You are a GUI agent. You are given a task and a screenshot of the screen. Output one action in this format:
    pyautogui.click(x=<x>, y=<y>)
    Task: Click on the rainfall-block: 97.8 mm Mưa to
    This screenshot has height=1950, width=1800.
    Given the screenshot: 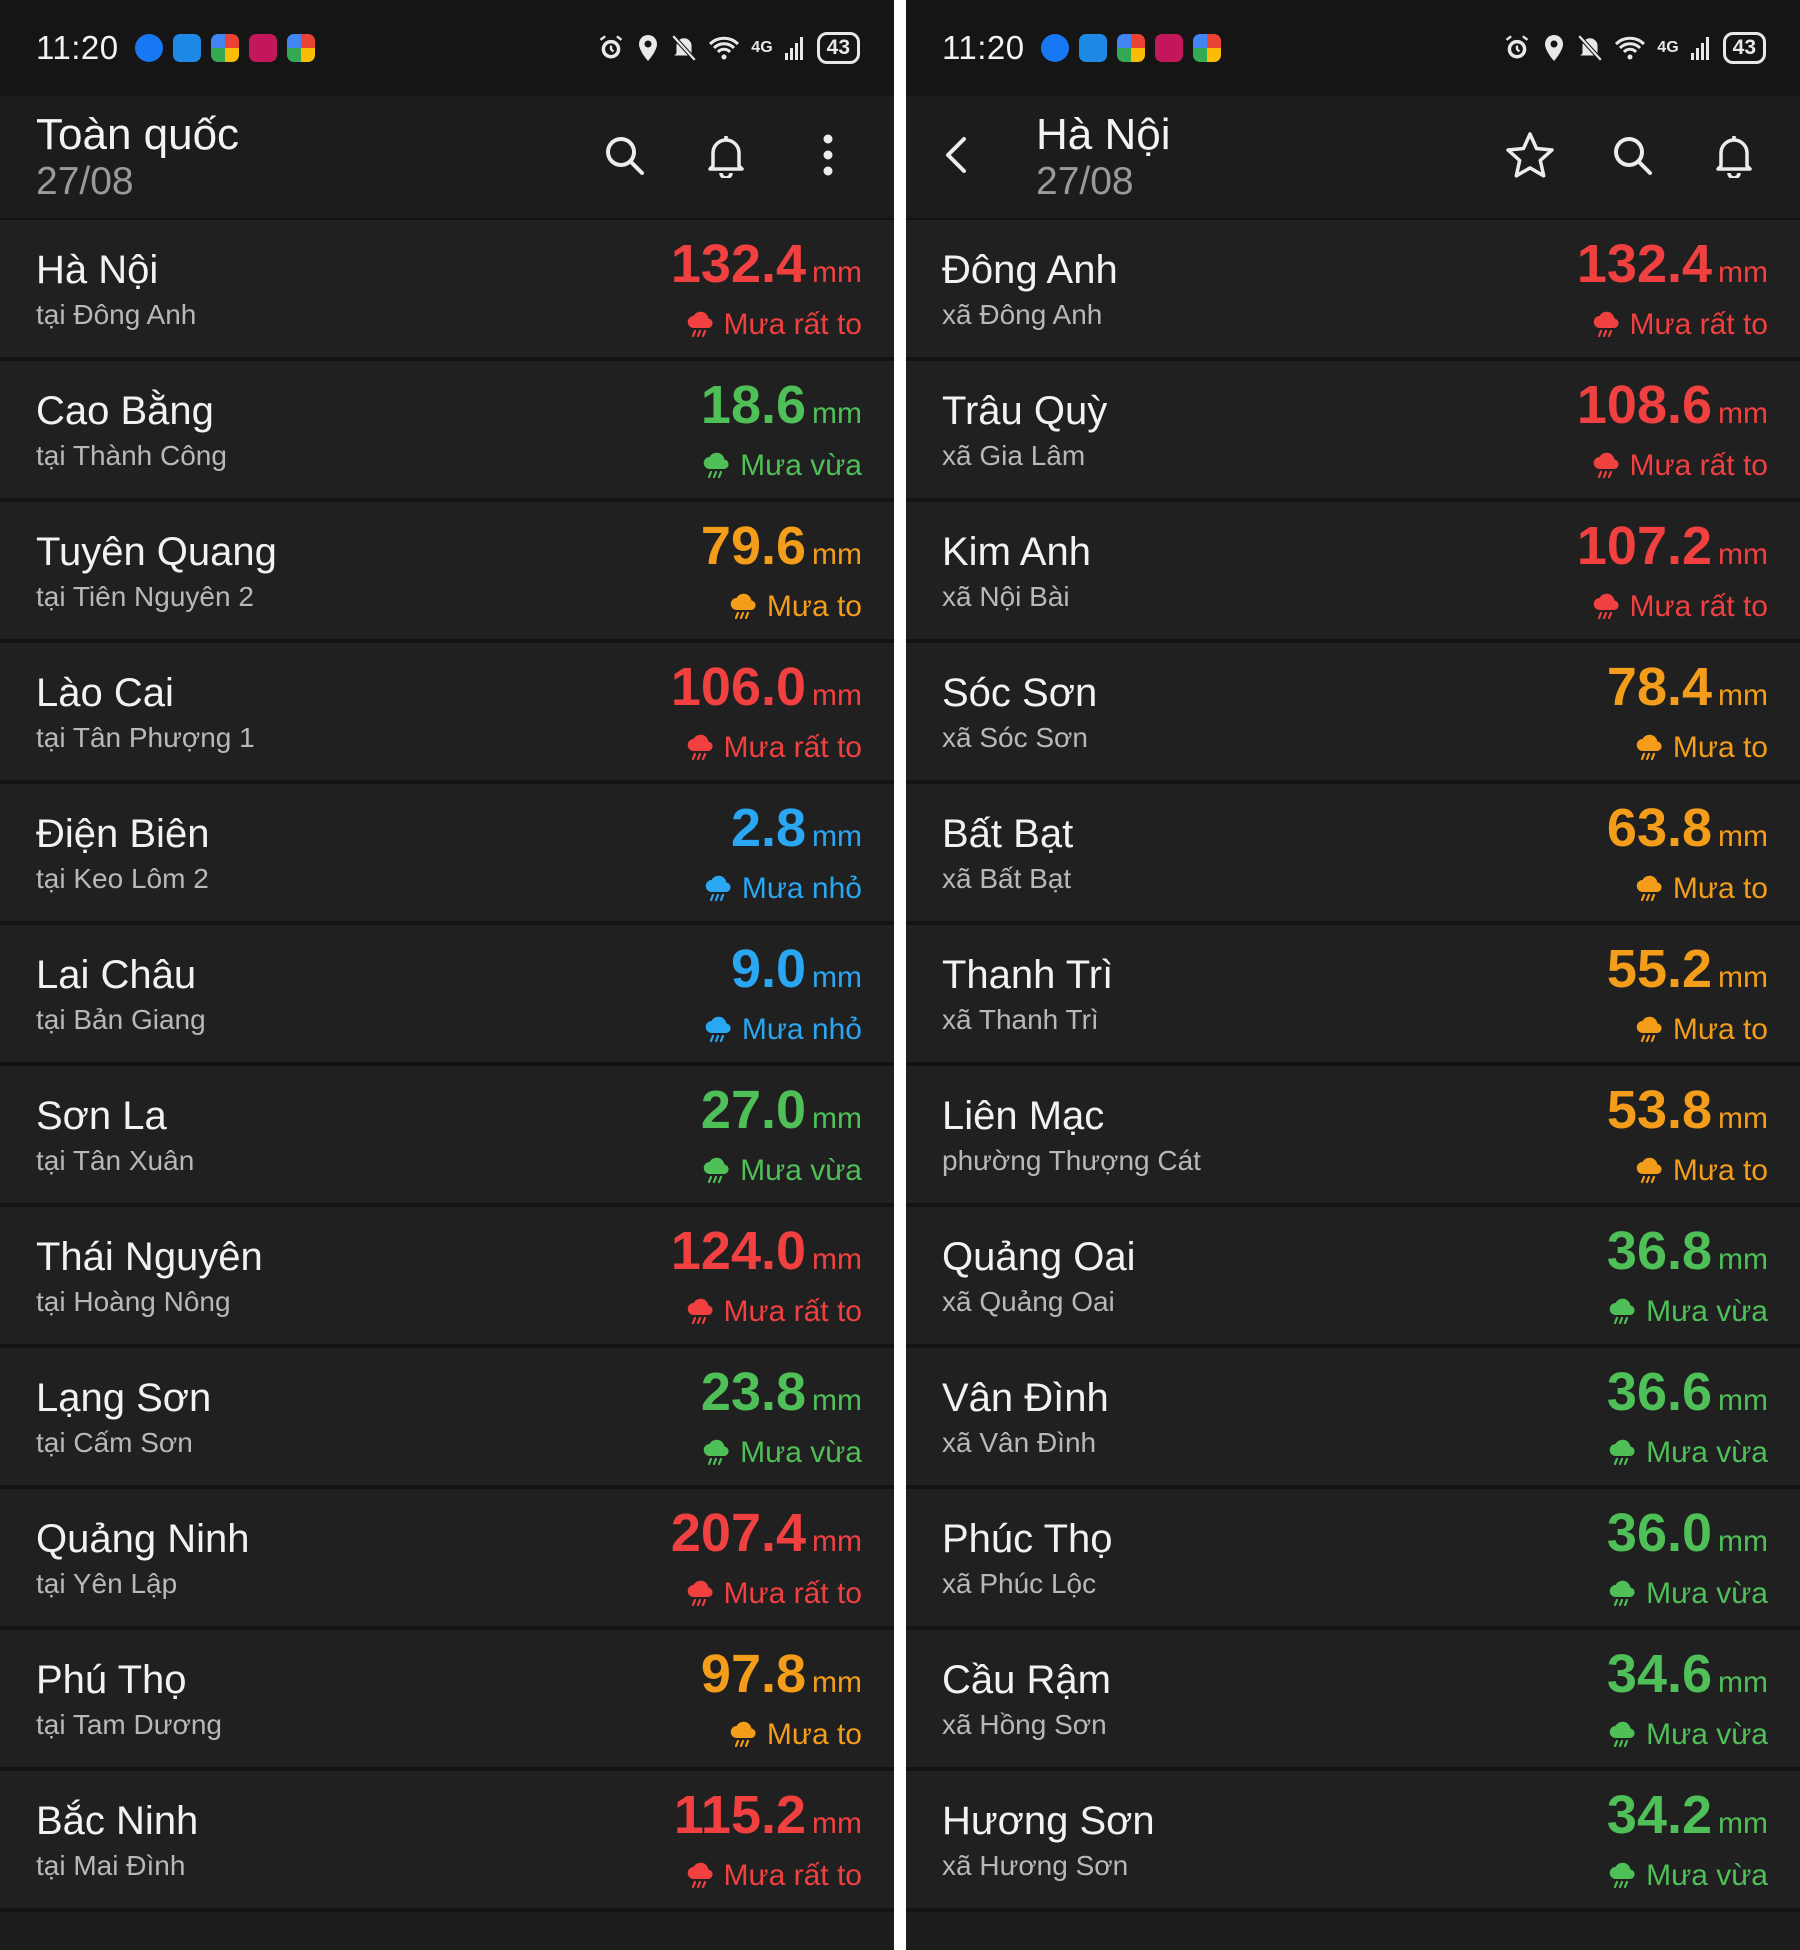 What is the action you would take?
    pyautogui.click(x=781, y=1699)
    